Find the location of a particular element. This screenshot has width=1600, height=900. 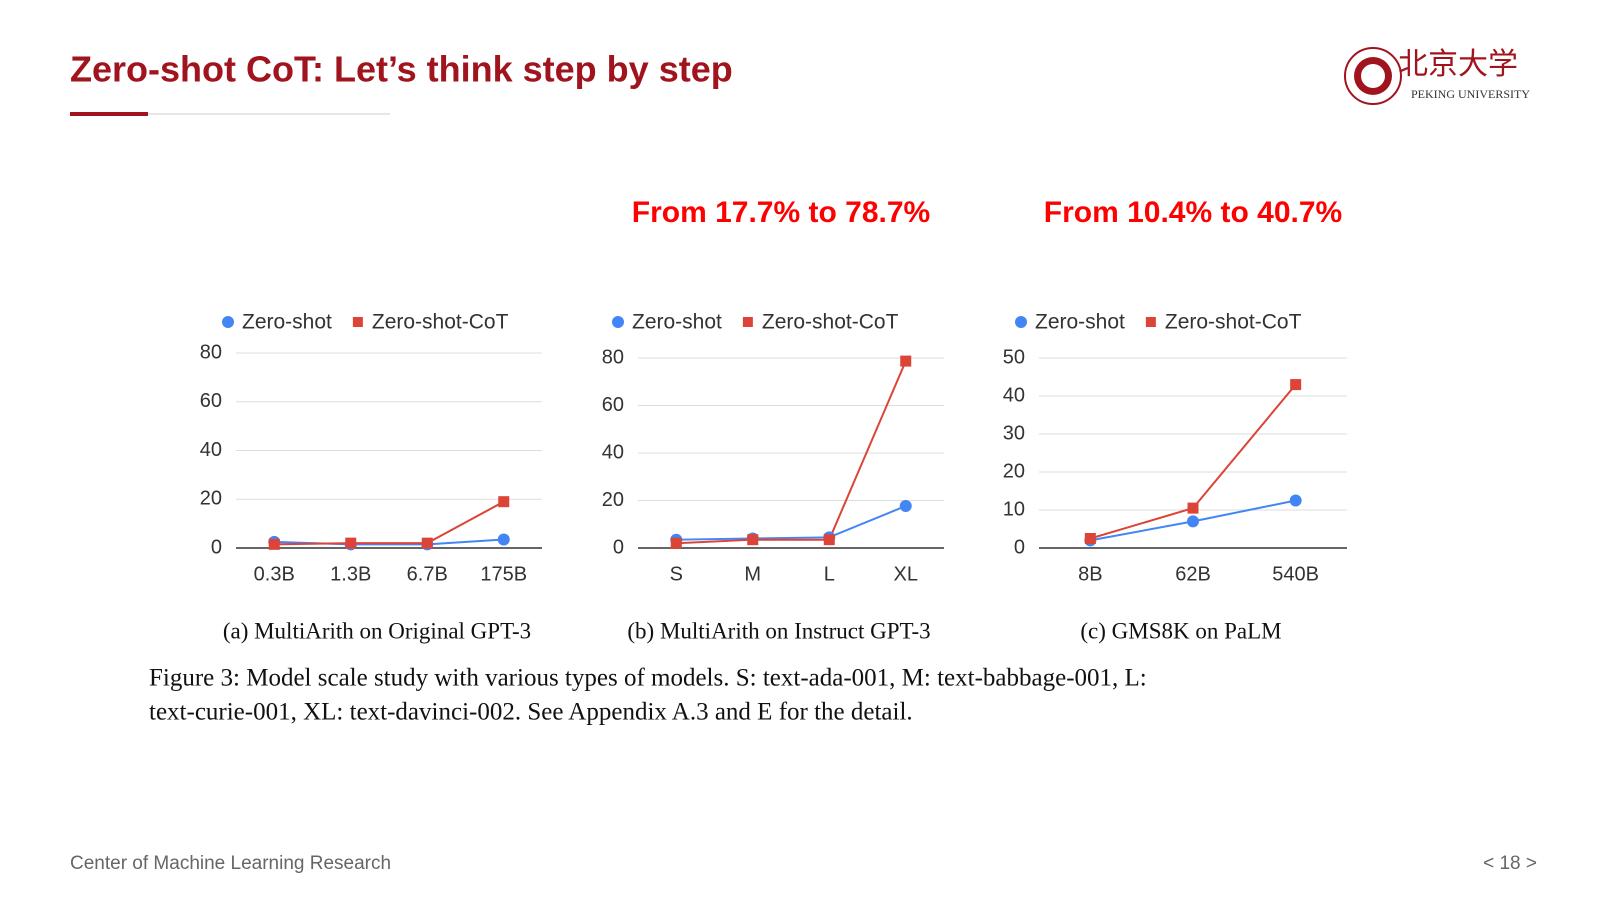

logo-inner is located at coordinates (1373, 76).